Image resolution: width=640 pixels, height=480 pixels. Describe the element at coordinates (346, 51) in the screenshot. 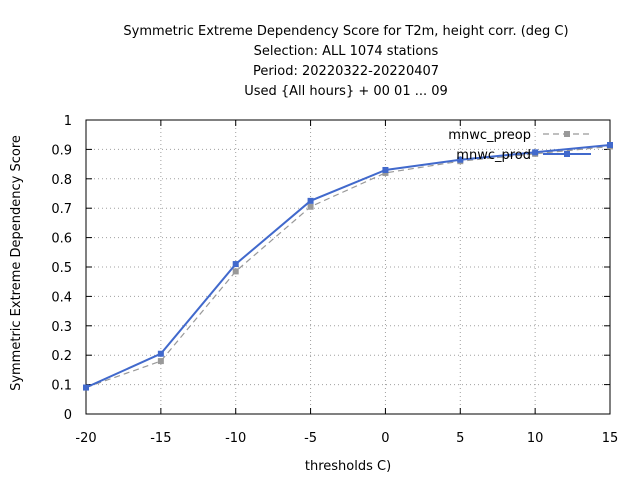

I see `chart-title-line: Selection: ALL 1074 stations` at that location.